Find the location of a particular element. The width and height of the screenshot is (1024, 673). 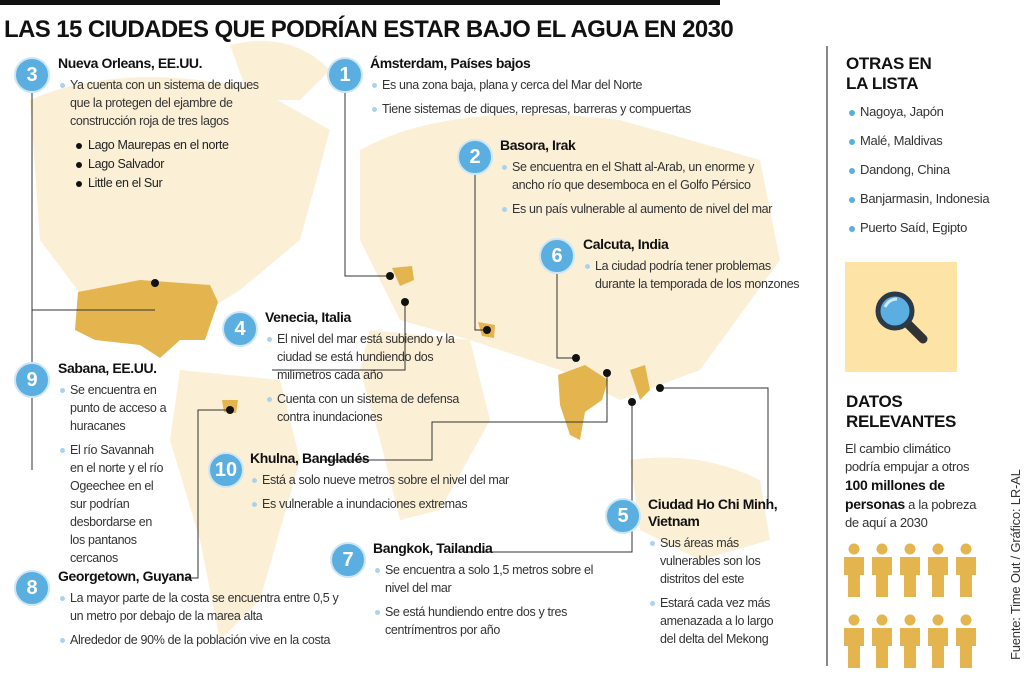

other-city-item: Puerto Saíd, Egipto is located at coordinates (917, 234).